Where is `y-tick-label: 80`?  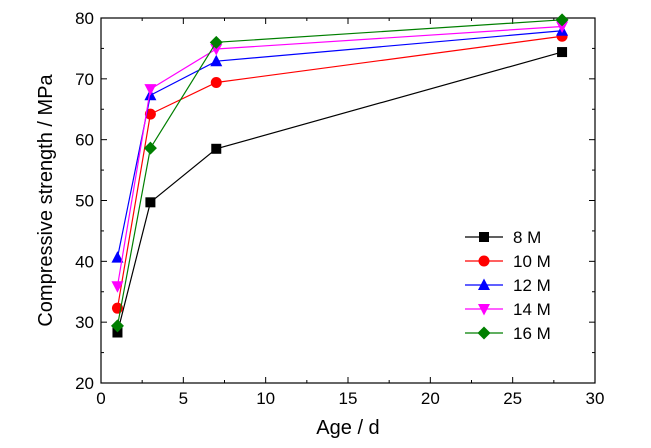
y-tick-label: 80 is located at coordinates (84, 18).